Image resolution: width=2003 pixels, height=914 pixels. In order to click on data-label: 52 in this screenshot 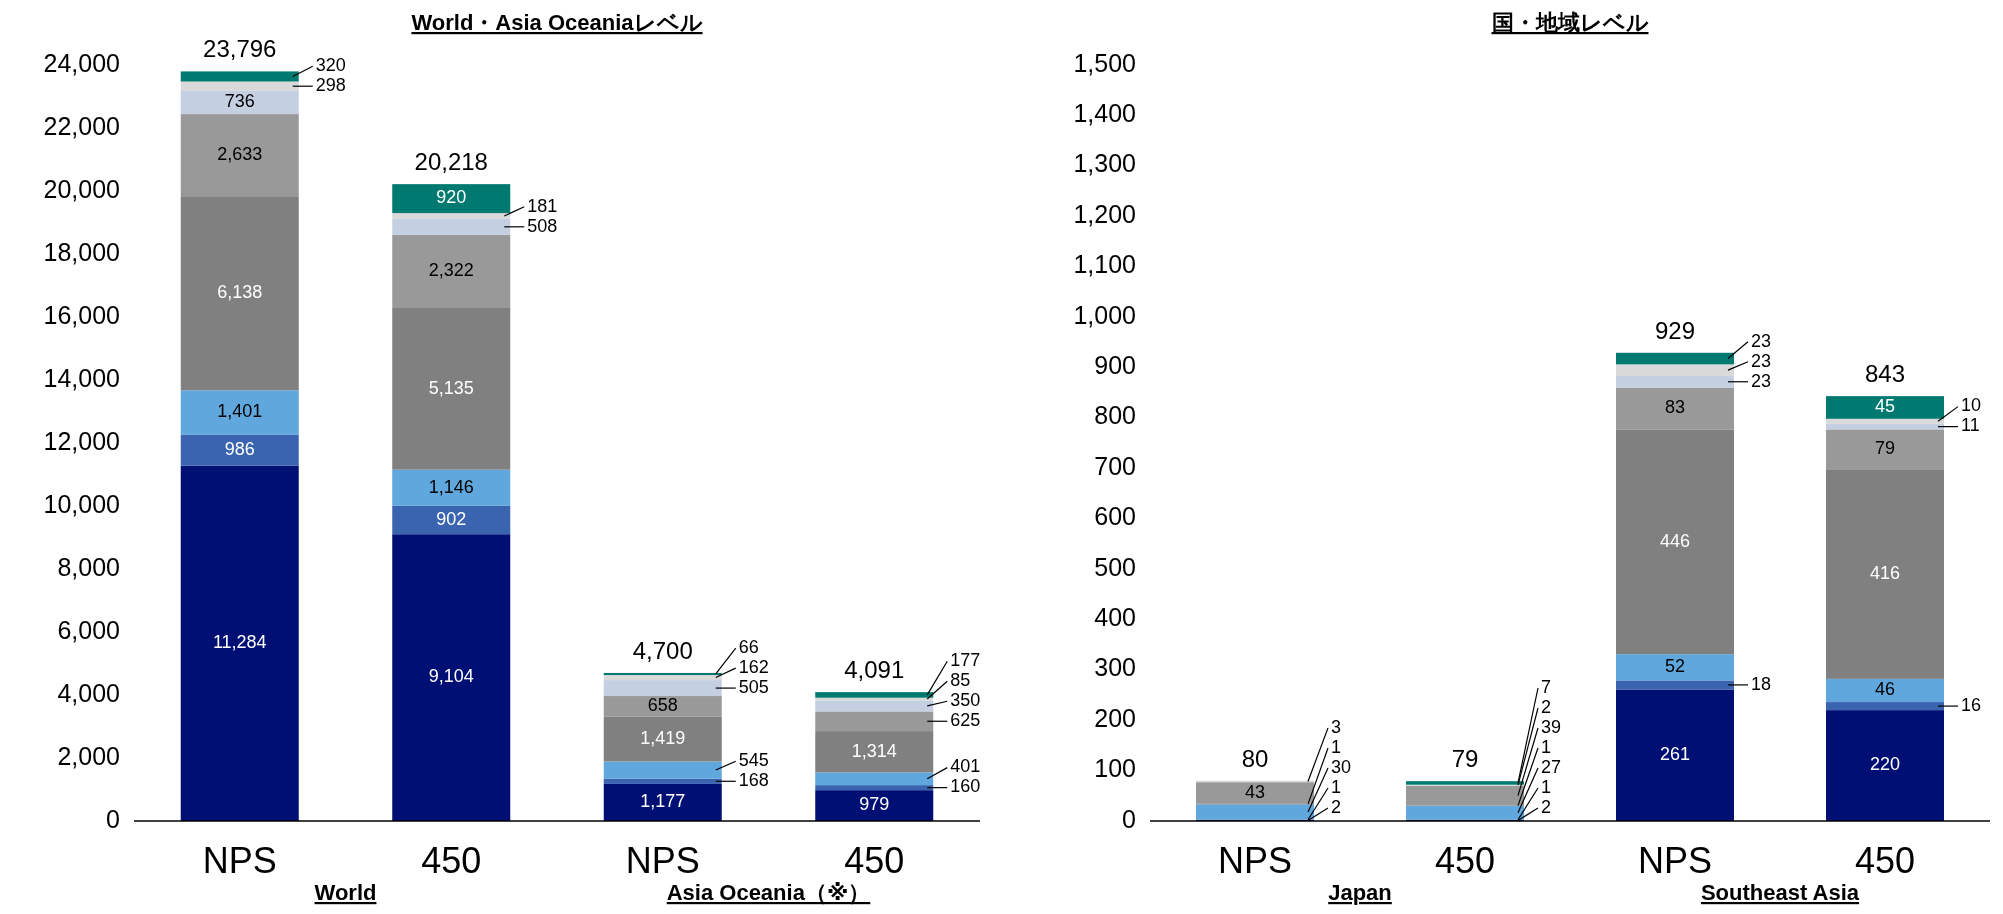, I will do `click(1675, 666)`.